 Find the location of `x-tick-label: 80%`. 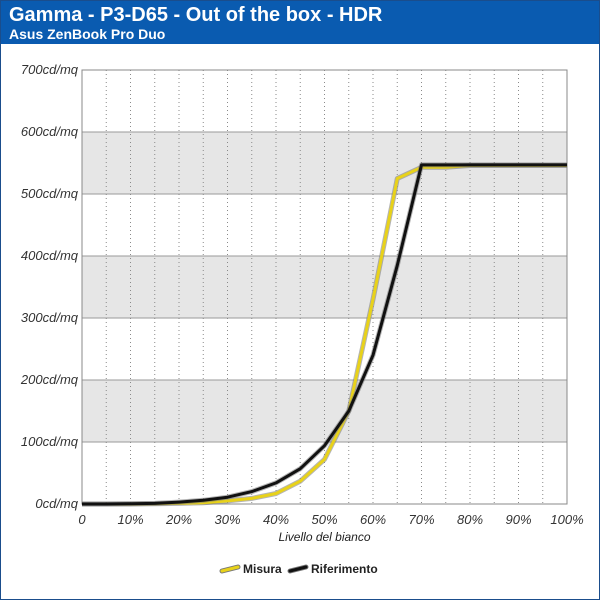

x-tick-label: 80% is located at coordinates (470, 519).